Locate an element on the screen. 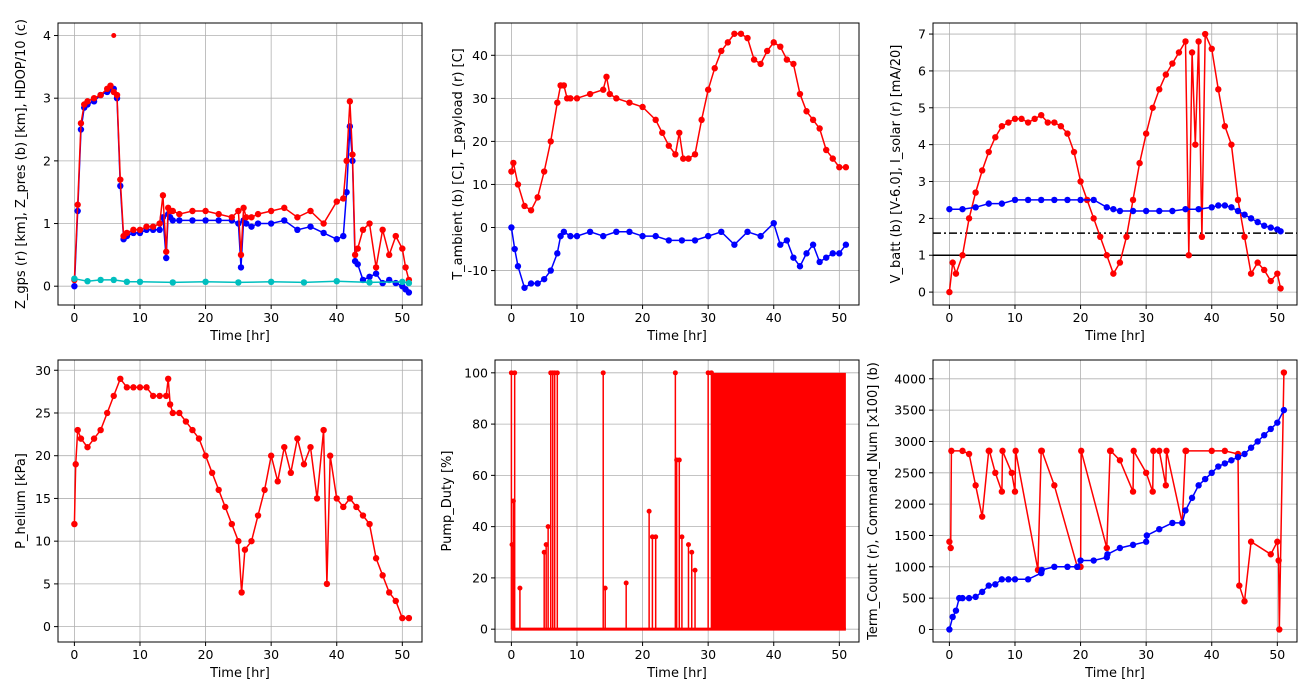 The height and width of the screenshot is (694, 1307). x-tick-label: 0 is located at coordinates (511, 317).